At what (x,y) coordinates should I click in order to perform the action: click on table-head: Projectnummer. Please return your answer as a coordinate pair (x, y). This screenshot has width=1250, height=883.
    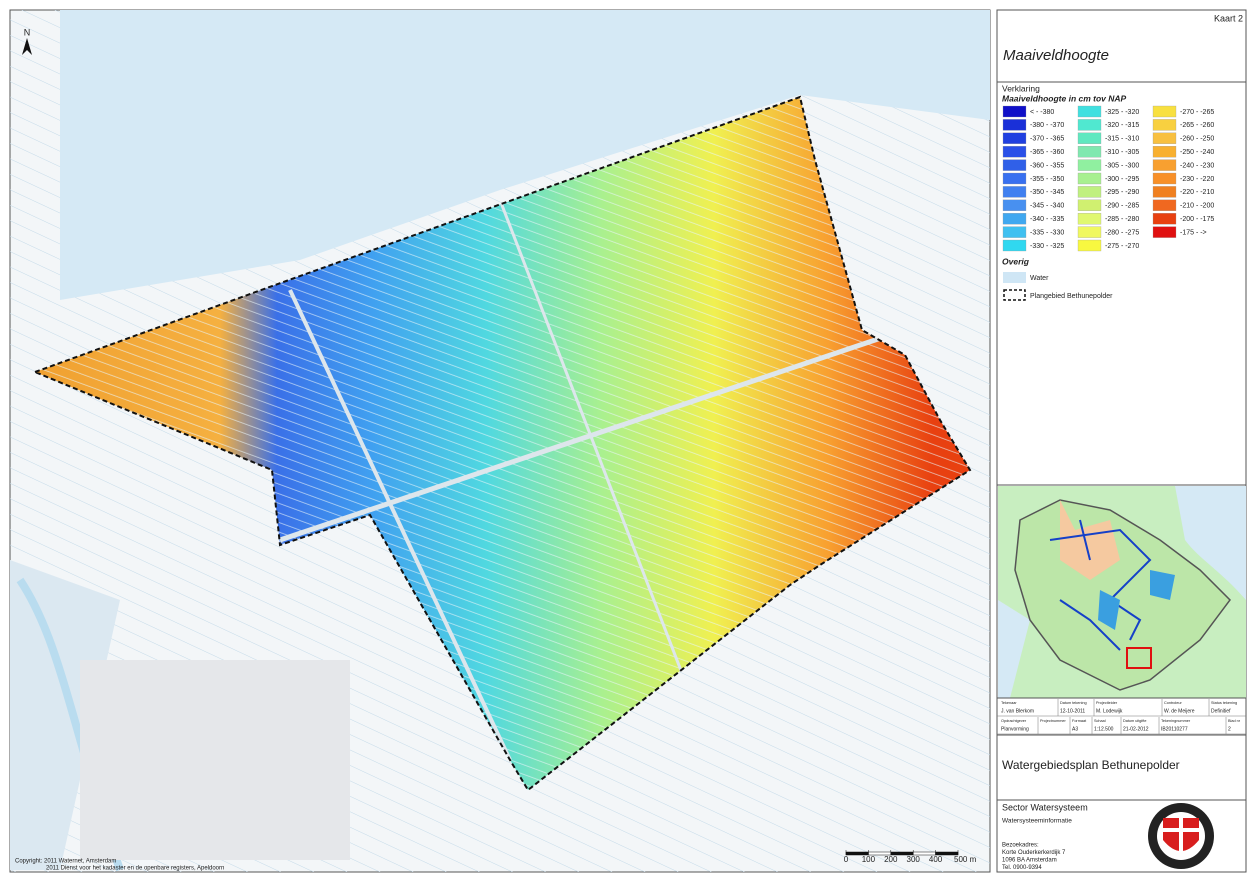
    Looking at the image, I should click on (1053, 721).